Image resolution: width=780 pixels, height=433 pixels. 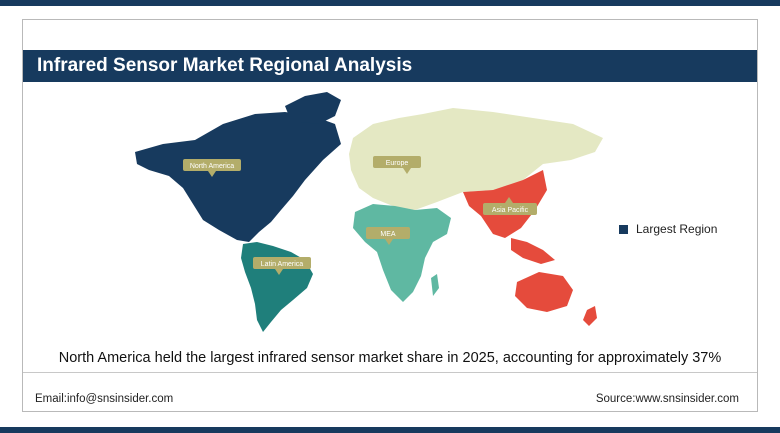 What do you see at coordinates (435, 285) in the screenshot?
I see `region-madagascar` at bounding box center [435, 285].